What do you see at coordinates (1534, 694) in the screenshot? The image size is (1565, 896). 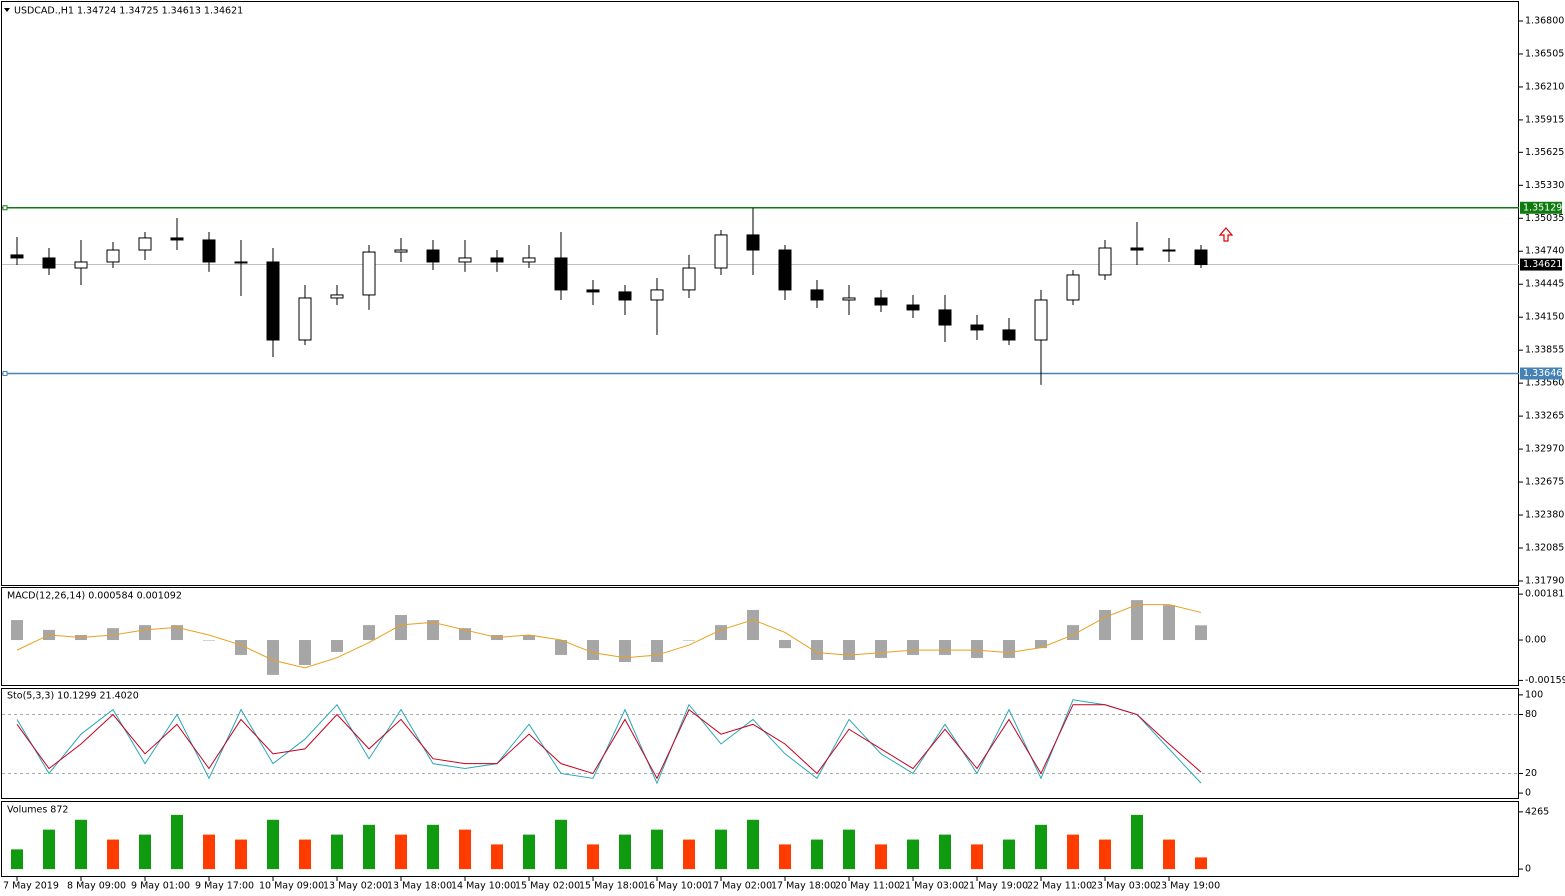 I see `y-tick-label: 100` at bounding box center [1534, 694].